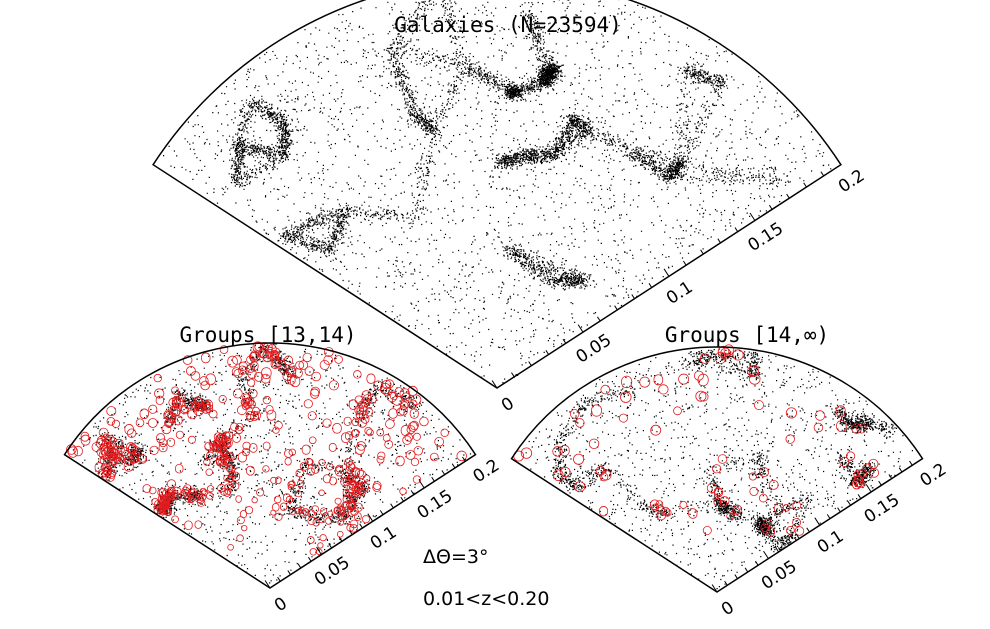  I want to click on radial-axis-groups-14-inf: 0 0.05 0.1 0.15 0.2, so click(831, 535).